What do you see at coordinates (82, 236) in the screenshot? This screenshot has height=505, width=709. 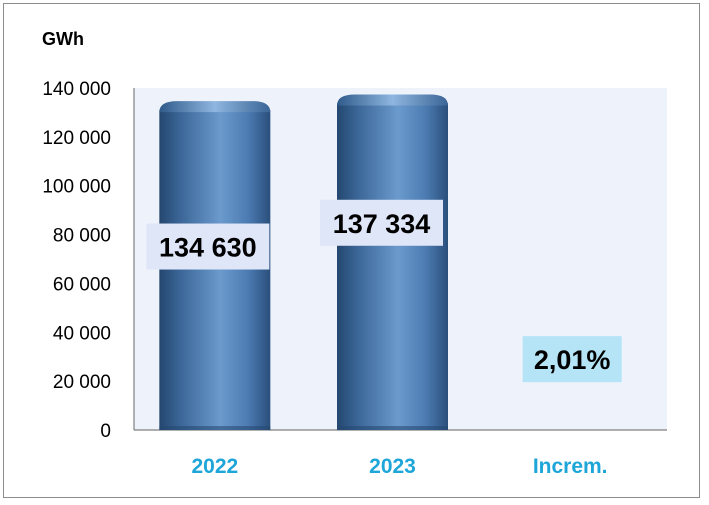 I see `y-tick-label: 80 000` at bounding box center [82, 236].